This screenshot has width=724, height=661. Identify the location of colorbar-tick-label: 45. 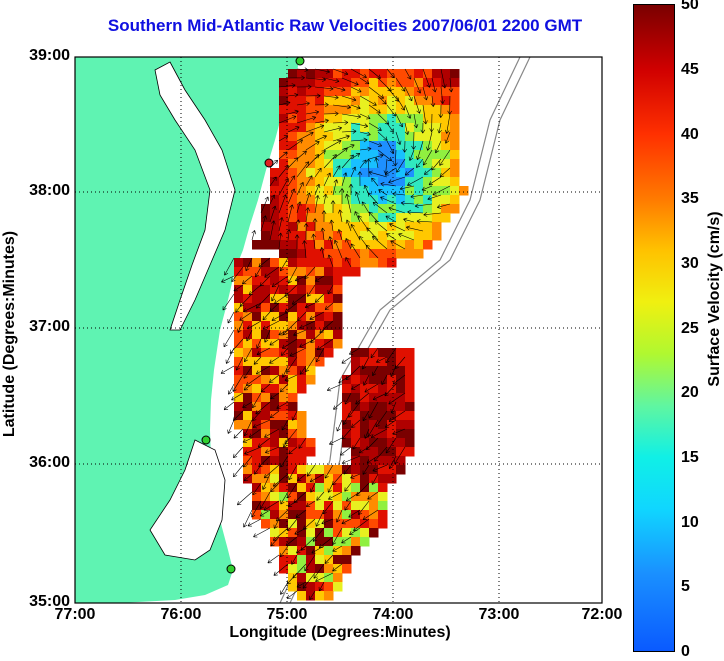
(690, 69).